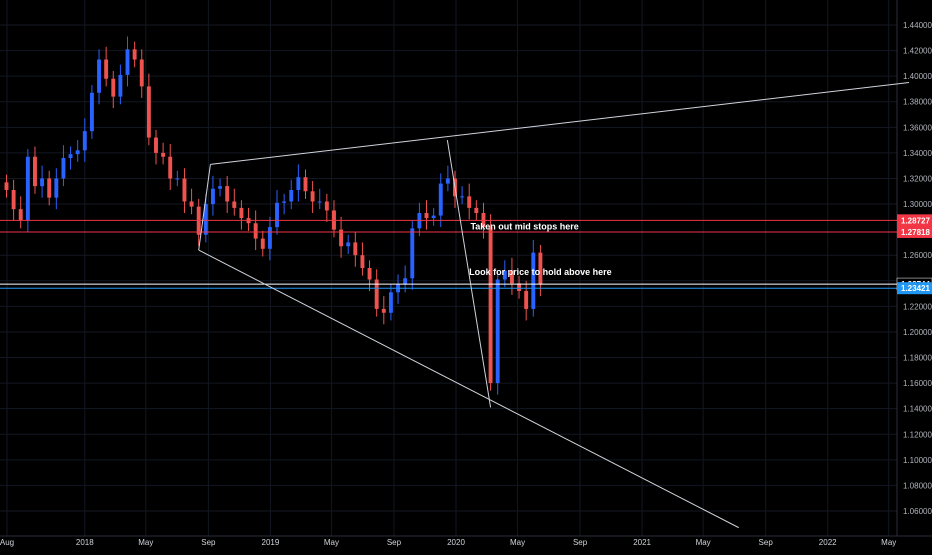 The width and height of the screenshot is (932, 555). What do you see at coordinates (456, 542) in the screenshot?
I see `x-tick-label: 2020` at bounding box center [456, 542].